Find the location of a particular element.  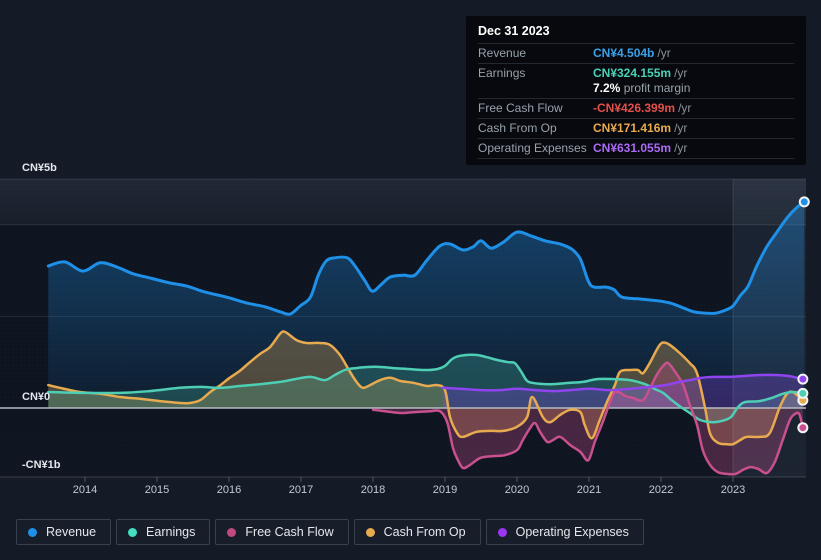

legend-label: Earnings is located at coordinates (171, 532).